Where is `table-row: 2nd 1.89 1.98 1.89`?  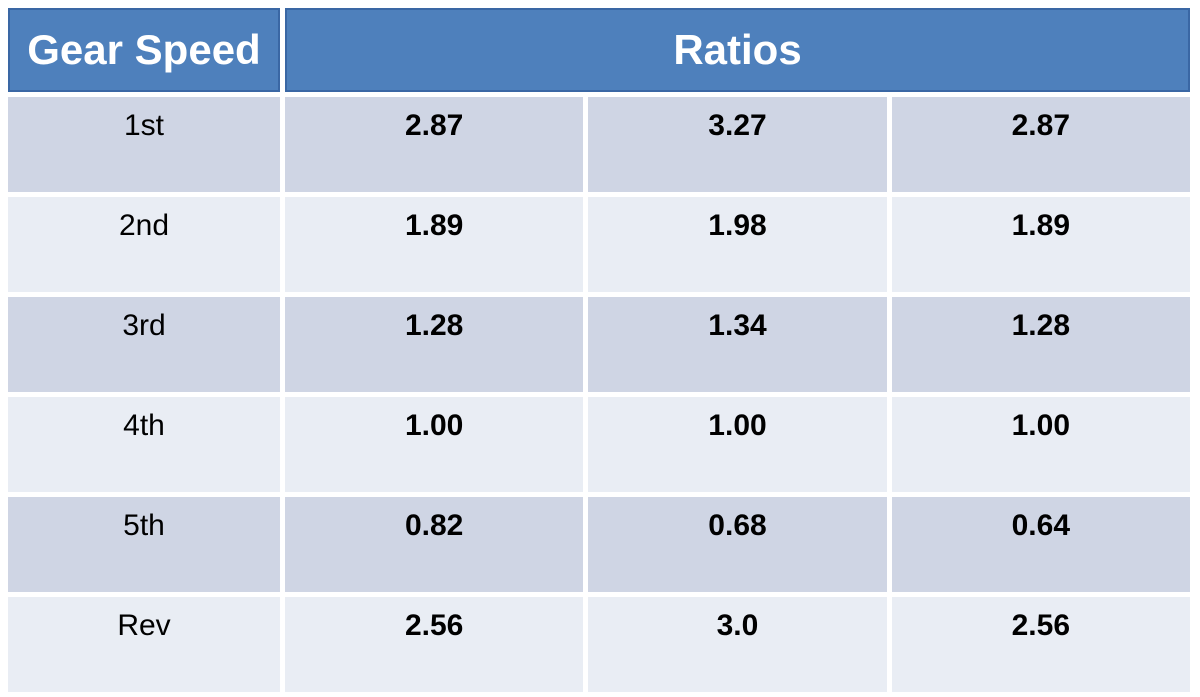 table-row: 2nd 1.89 1.98 1.89 is located at coordinates (599, 244).